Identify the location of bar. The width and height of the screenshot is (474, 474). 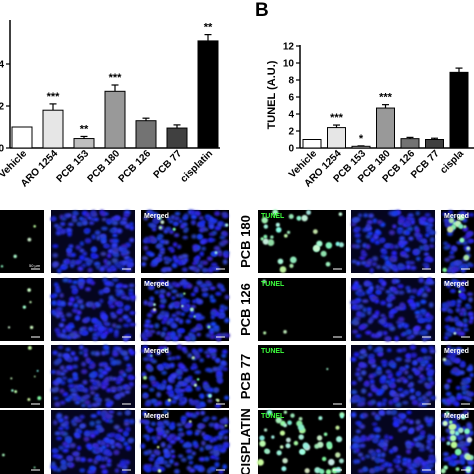
(361, 147).